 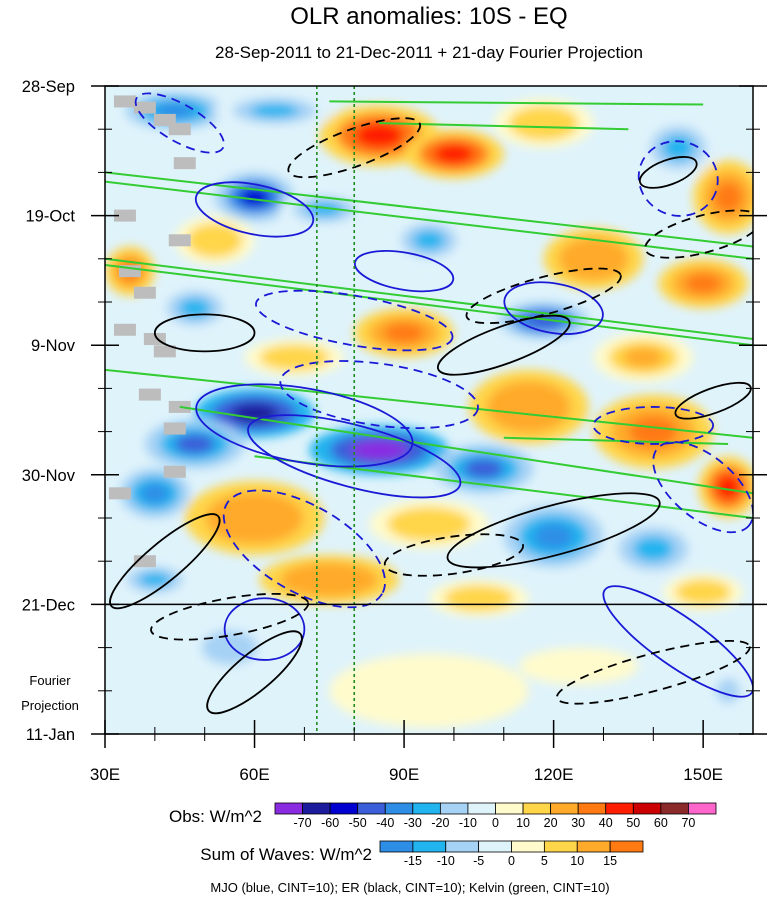 I want to click on obs-colorbar-tick-label: 60, so click(x=661, y=823).